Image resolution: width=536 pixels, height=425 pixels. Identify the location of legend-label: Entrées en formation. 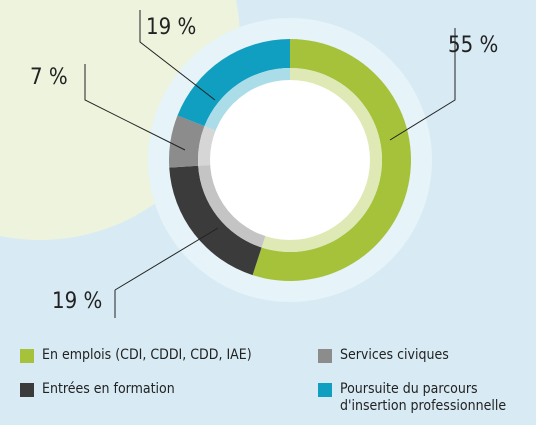
(108, 389).